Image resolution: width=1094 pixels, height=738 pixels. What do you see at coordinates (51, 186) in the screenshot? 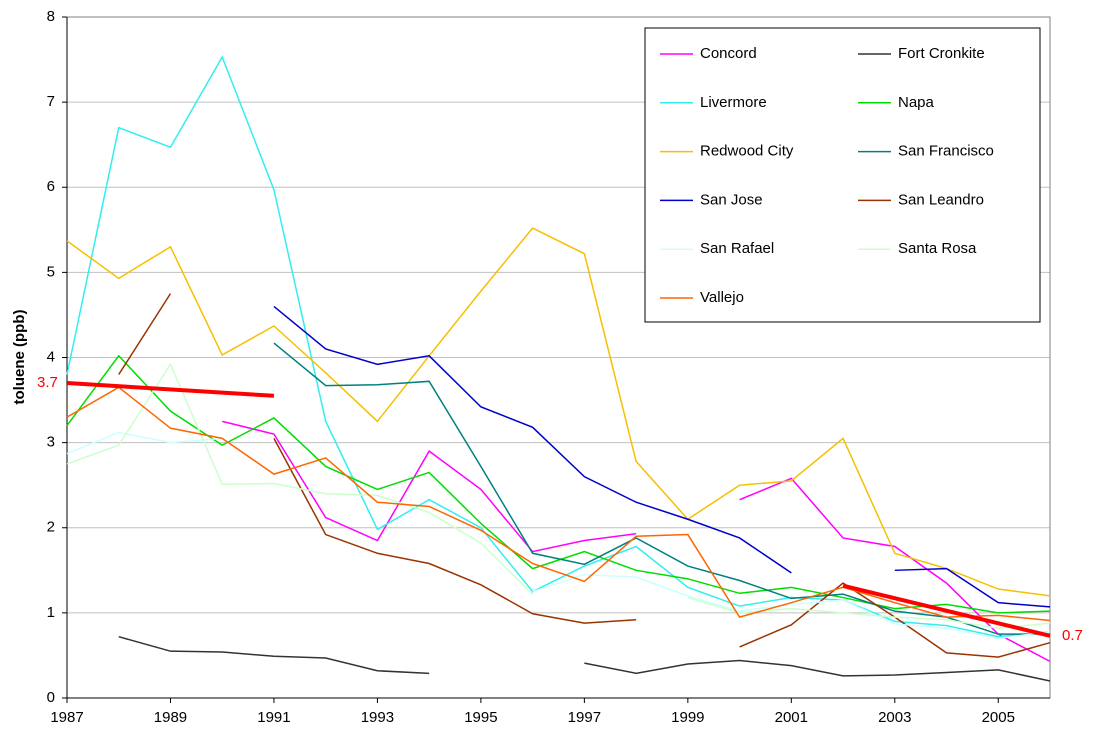
I see `y-tick-label: 6` at bounding box center [51, 186].